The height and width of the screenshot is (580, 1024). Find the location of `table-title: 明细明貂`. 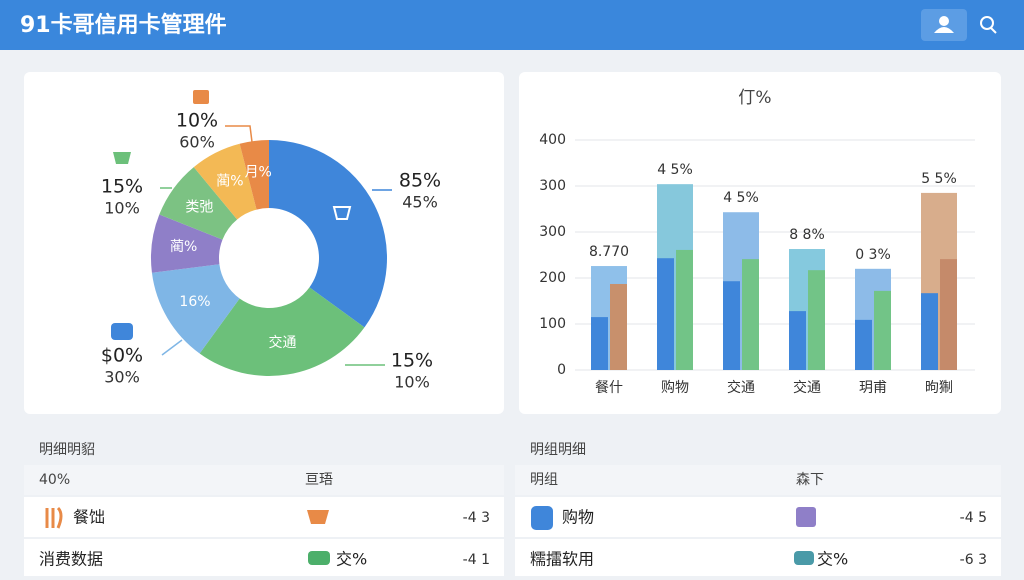

table-title: 明细明貂 is located at coordinates (67, 450).